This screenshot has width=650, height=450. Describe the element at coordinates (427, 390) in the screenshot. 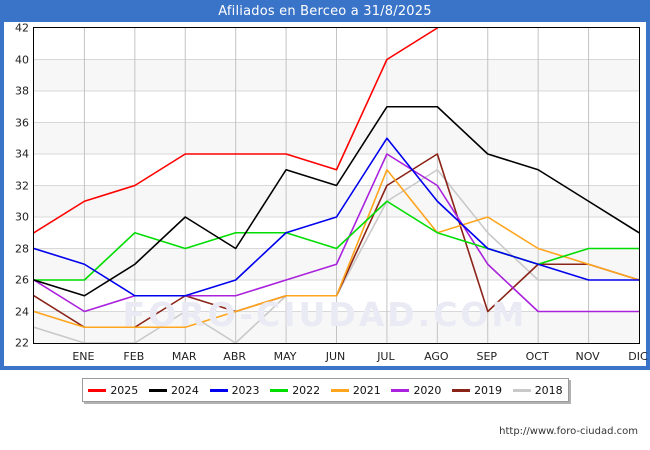

I see `legend-label: 2020` at that location.